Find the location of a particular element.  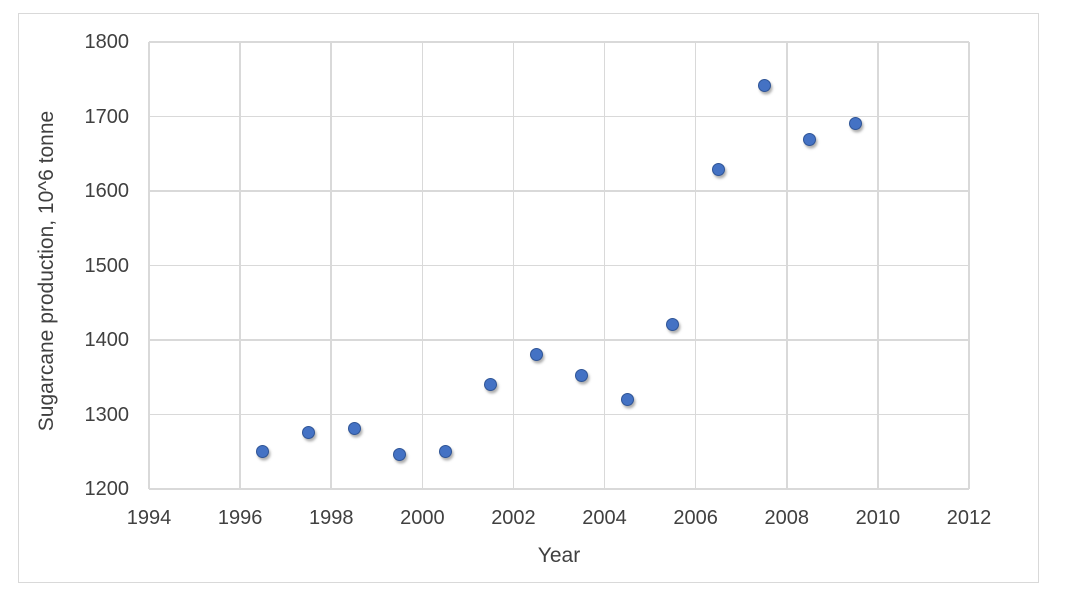

x-tick-label: 2008 is located at coordinates (787, 518).